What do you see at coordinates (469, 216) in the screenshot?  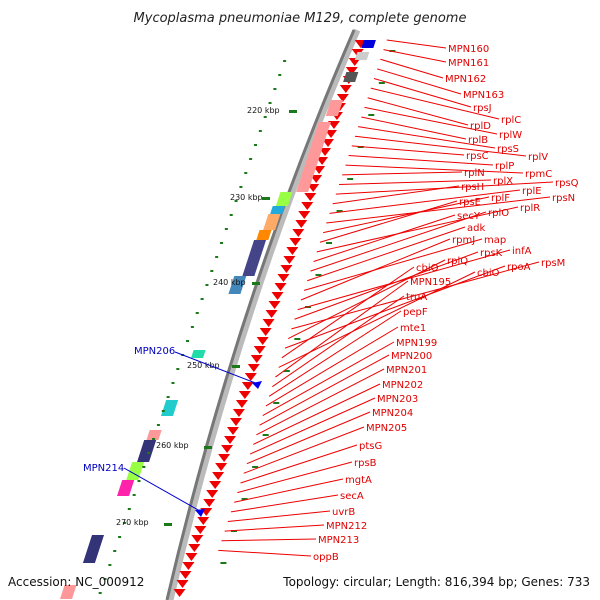 I see `gene-label: secY` at bounding box center [469, 216].